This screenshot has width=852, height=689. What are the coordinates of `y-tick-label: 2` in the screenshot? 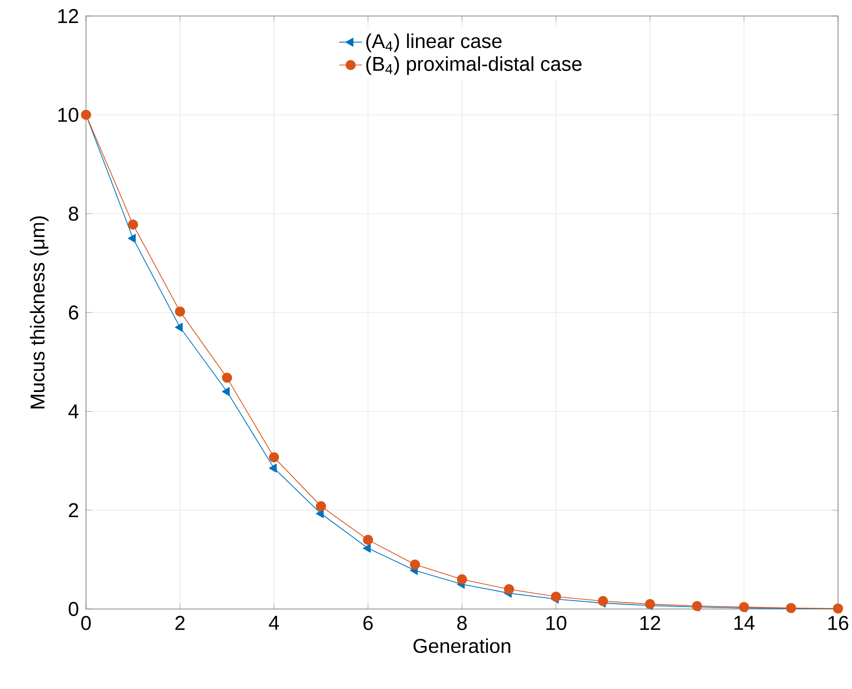 It's located at (73, 510).